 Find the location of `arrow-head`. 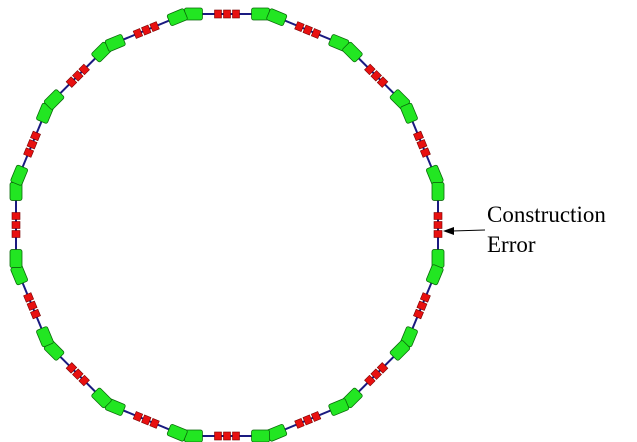

arrow-head is located at coordinates (448, 231).